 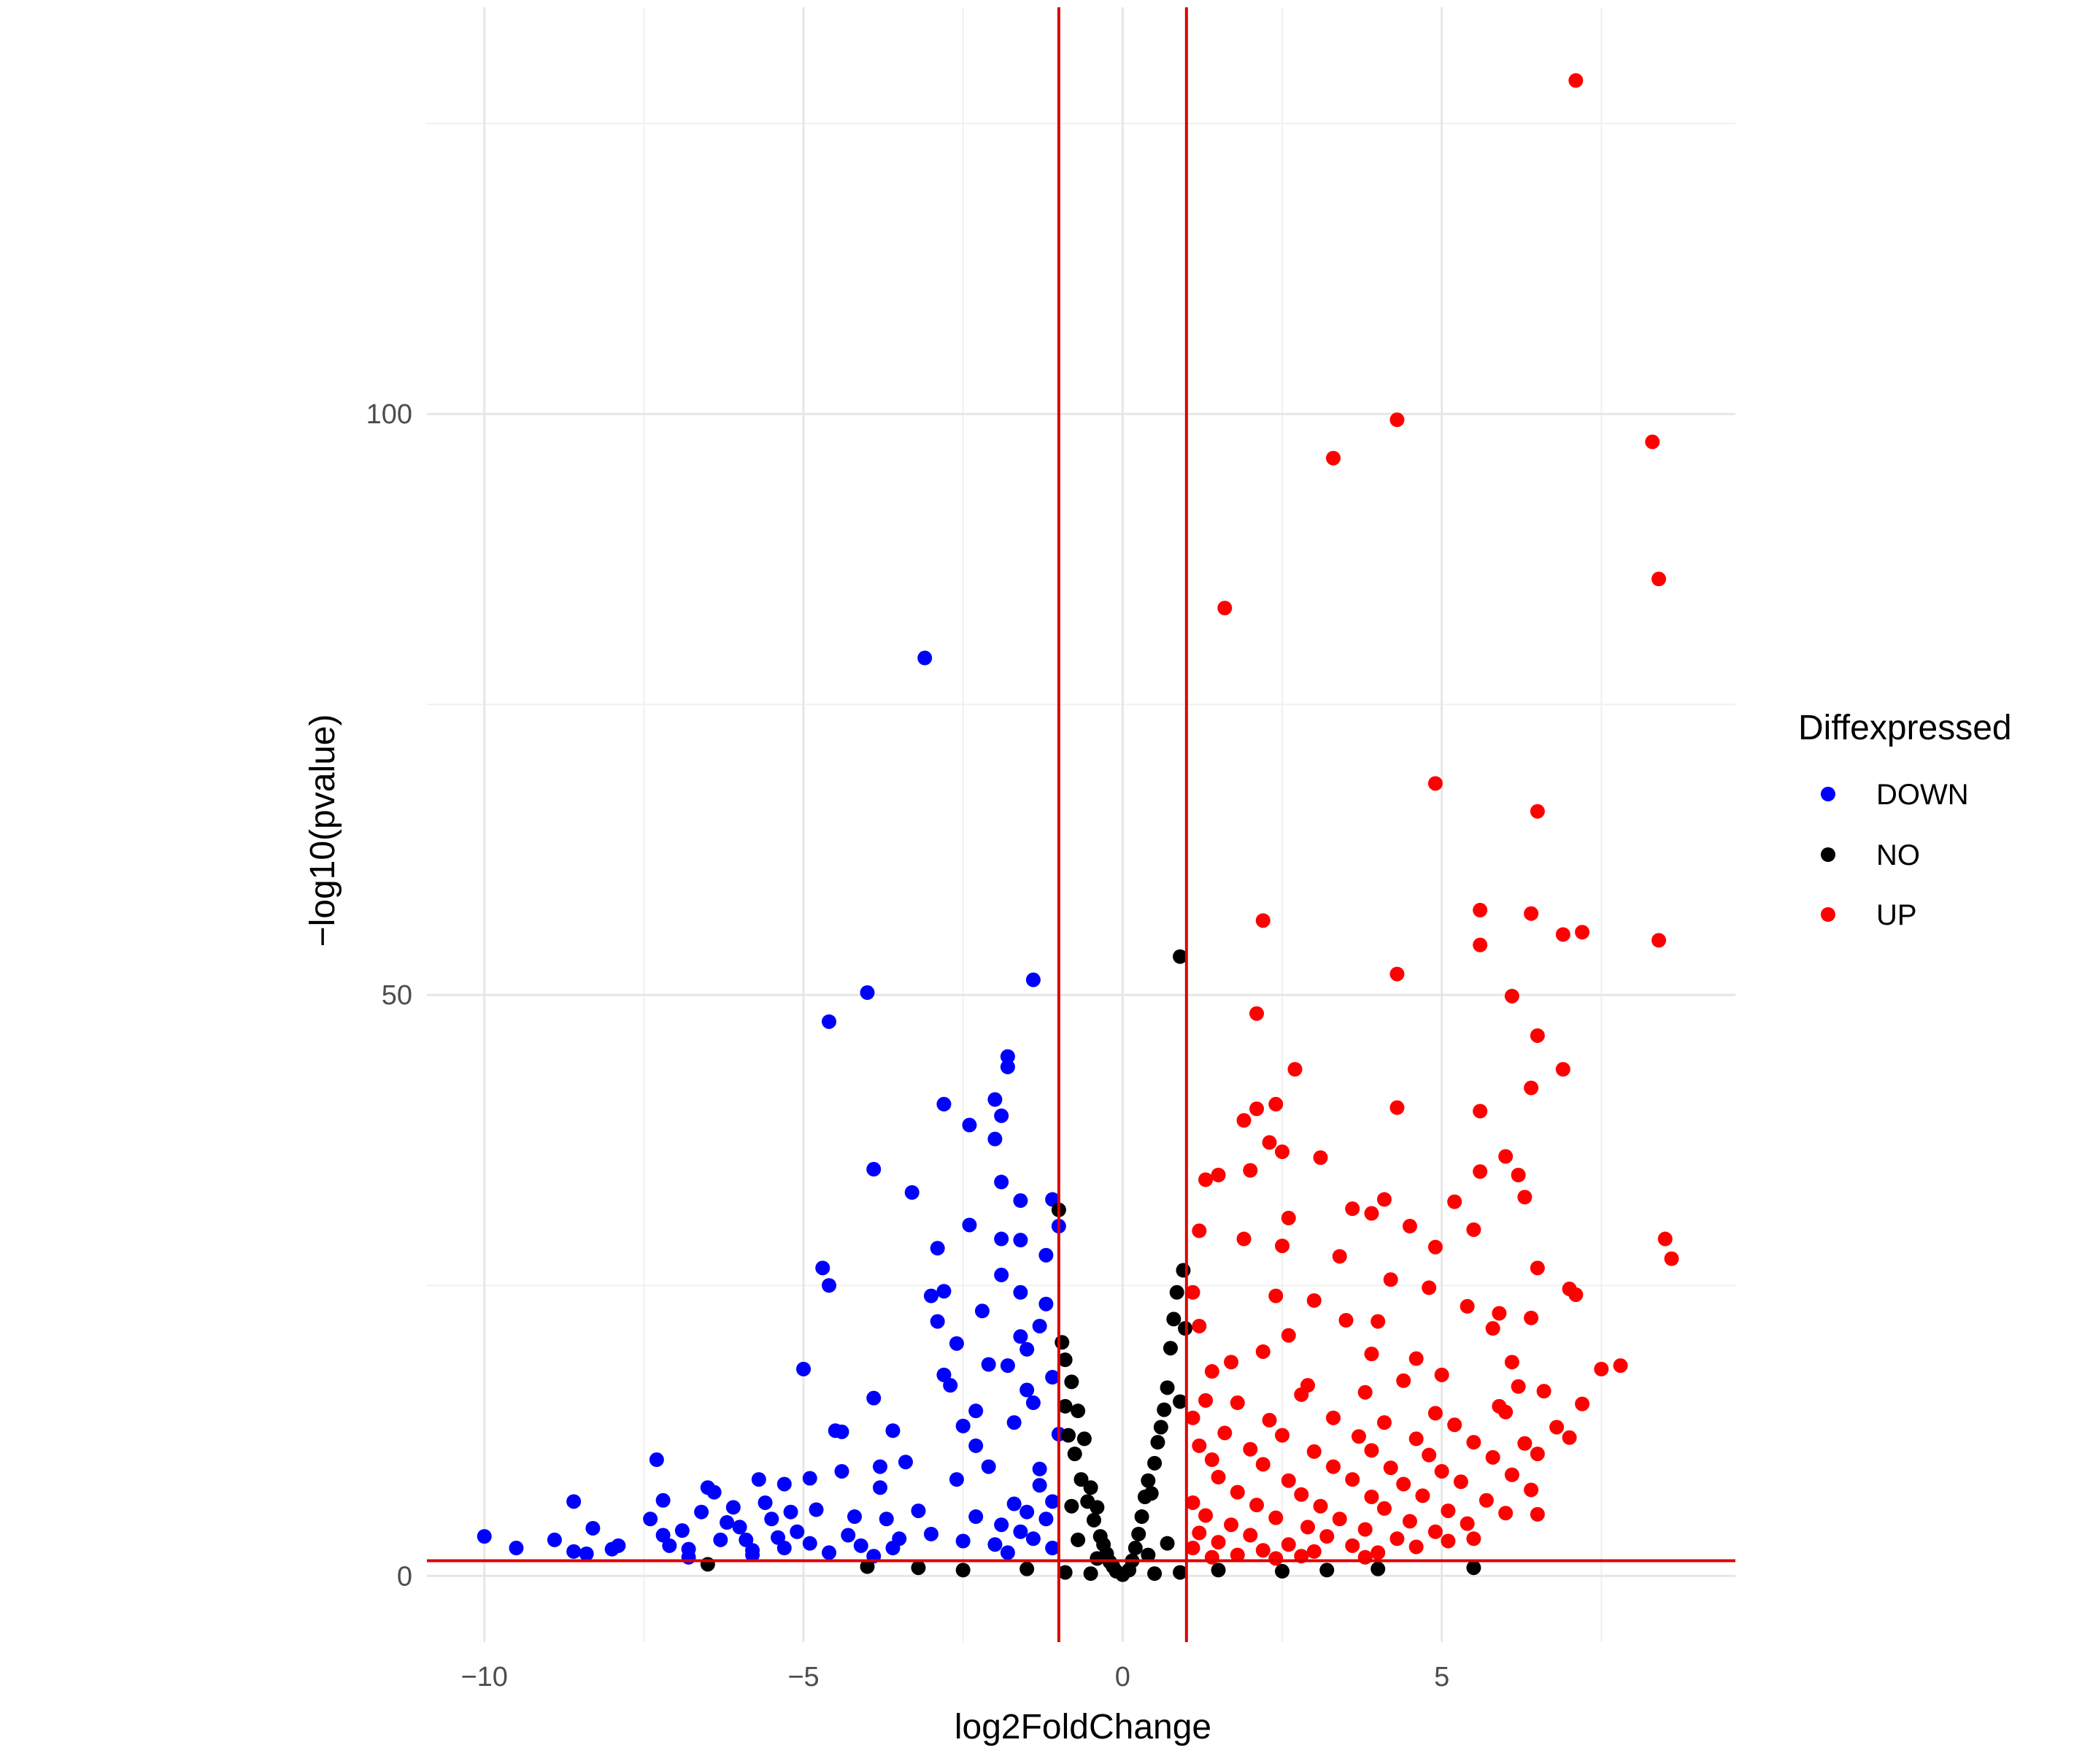 I want to click on x-axis-ticks: −10 −5 0 5, so click(x=954, y=1677).